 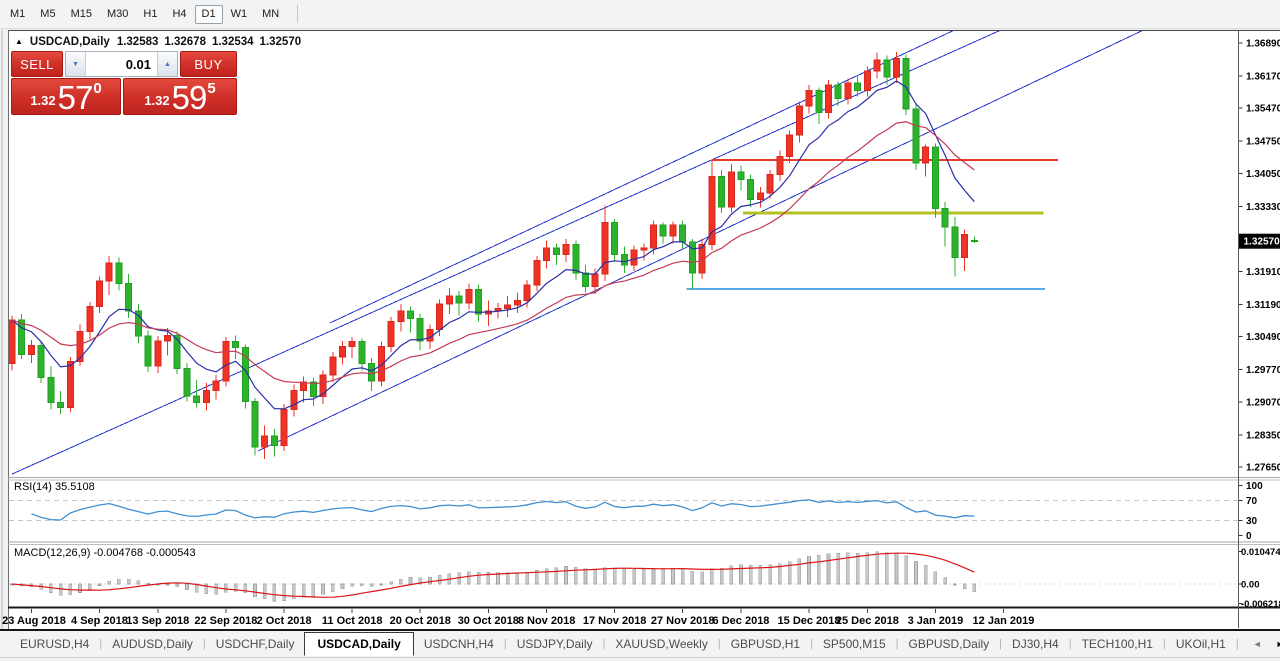 What do you see at coordinates (640, 14) in the screenshot?
I see `timeframe-toolbar: M1 M5 M15 M30 H1 H4 D1 W1 MN` at bounding box center [640, 14].